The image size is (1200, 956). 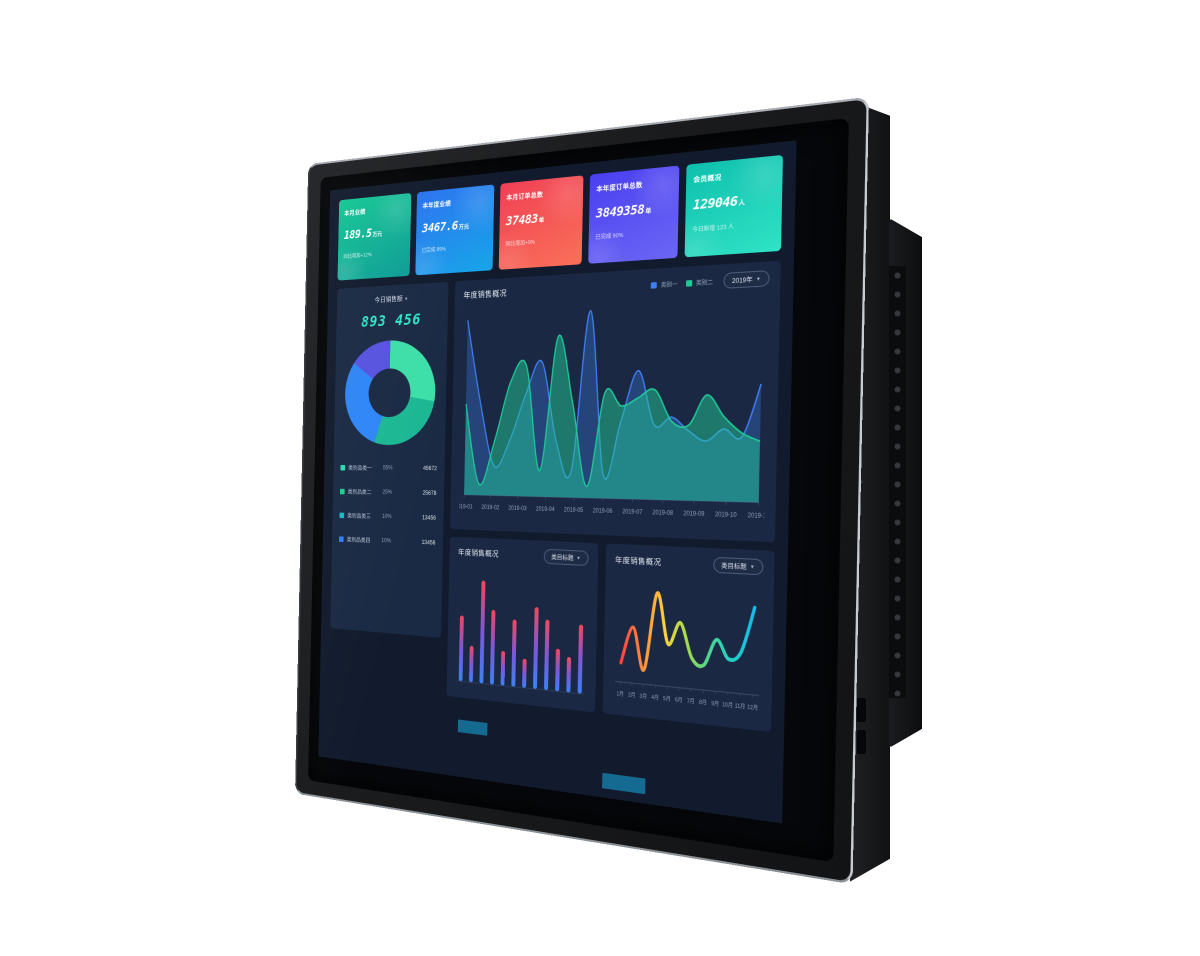 What do you see at coordinates (632, 512) in the screenshot?
I see `svg-text: 2019-07` at bounding box center [632, 512].